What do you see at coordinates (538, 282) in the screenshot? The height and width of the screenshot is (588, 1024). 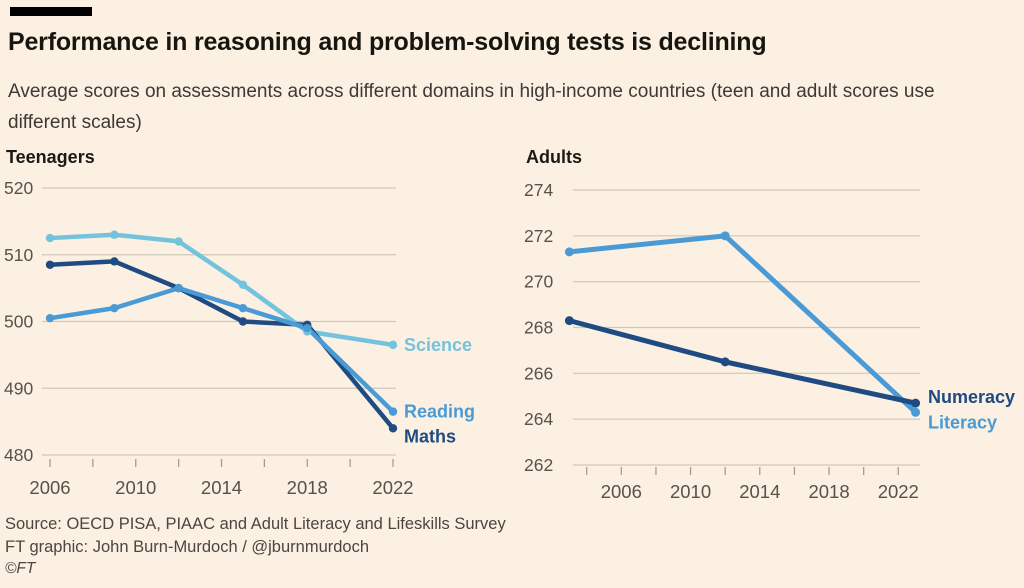 I see `y-axis-label: 270` at bounding box center [538, 282].